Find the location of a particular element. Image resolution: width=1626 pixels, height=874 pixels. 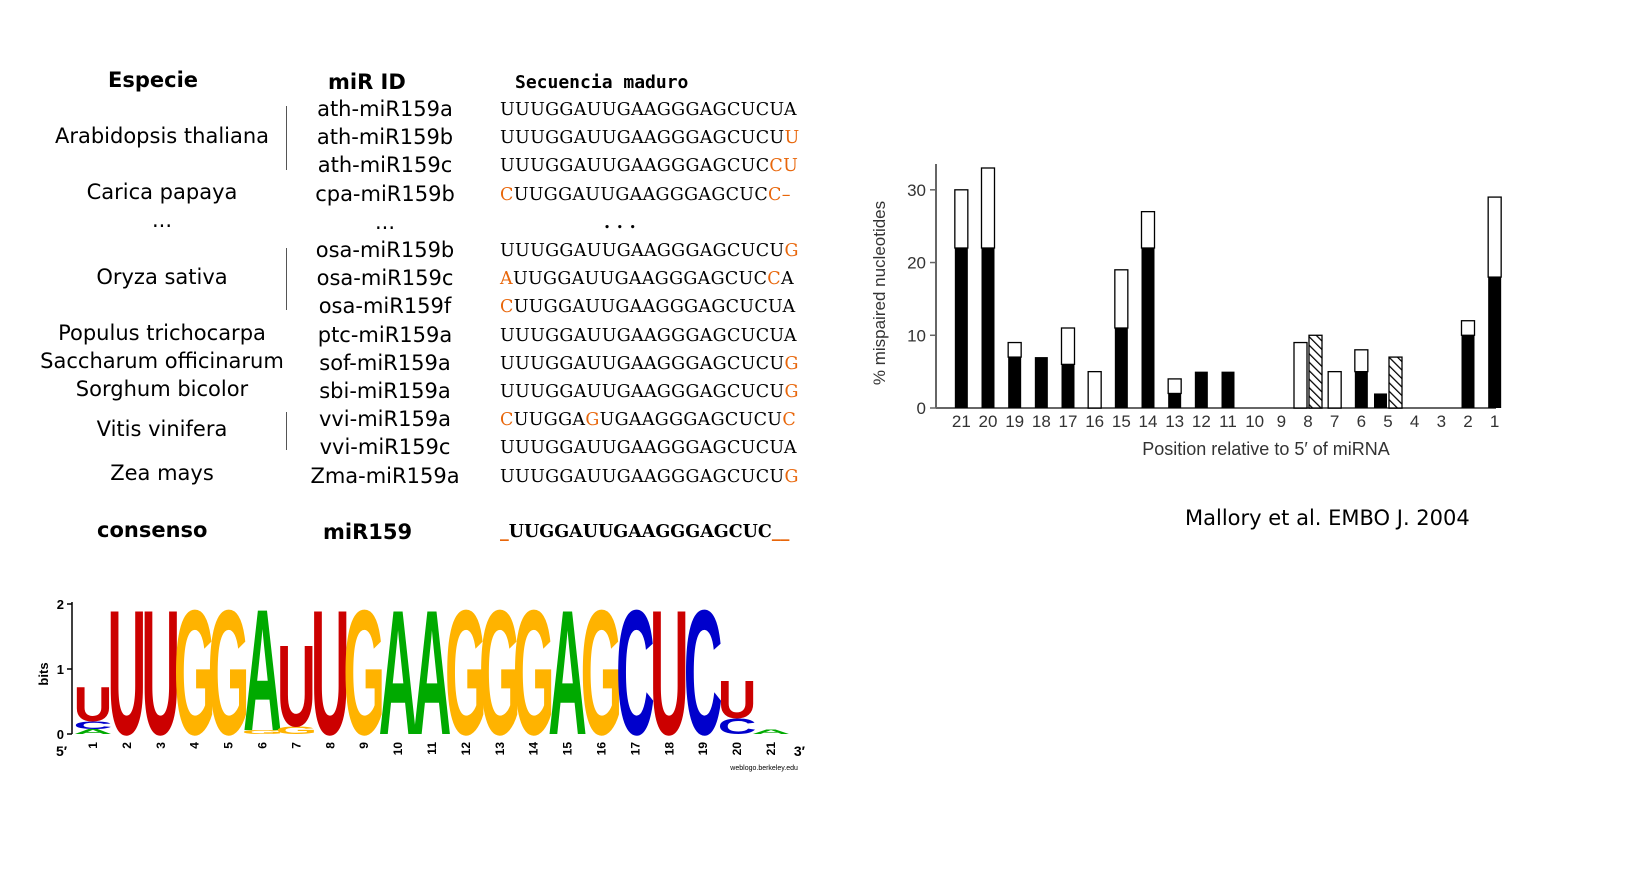

chart-x-tick-label: 7 is located at coordinates (1334, 421).